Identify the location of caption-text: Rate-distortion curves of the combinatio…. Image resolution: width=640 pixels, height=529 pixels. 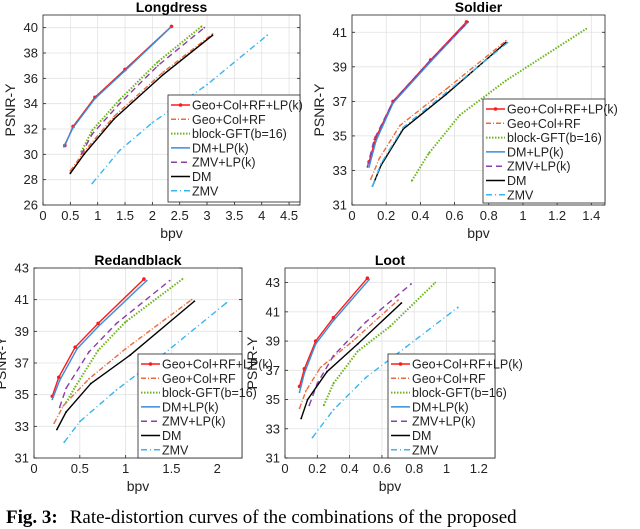
(293, 517).